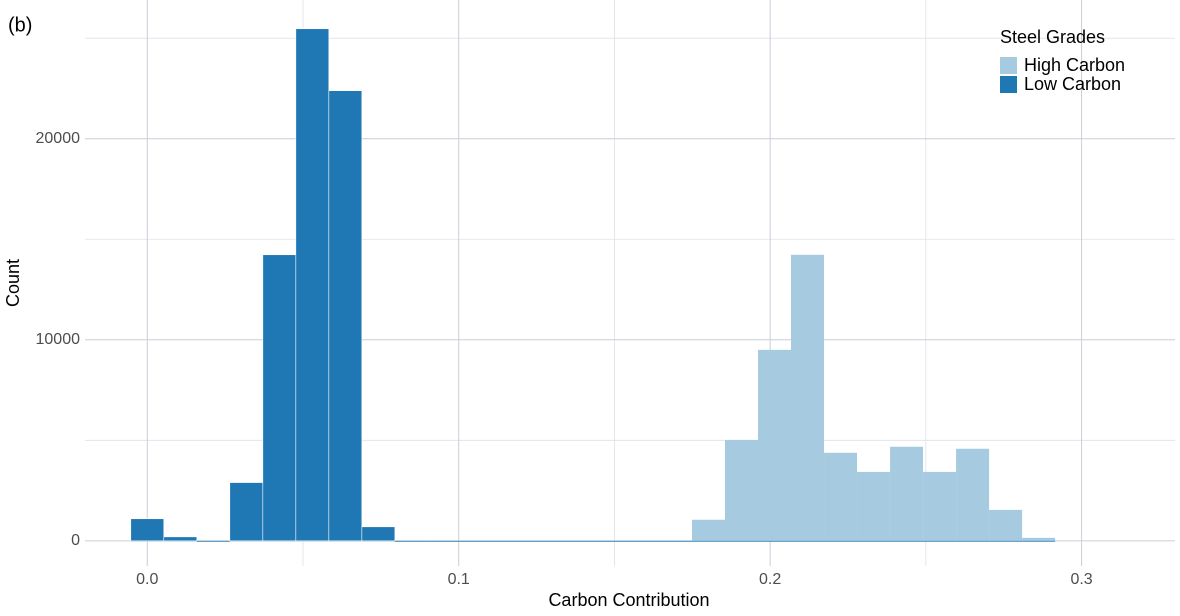 This screenshot has height=616, width=1180. Describe the element at coordinates (13, 283) in the screenshot. I see `y-axis-title: Count` at that location.